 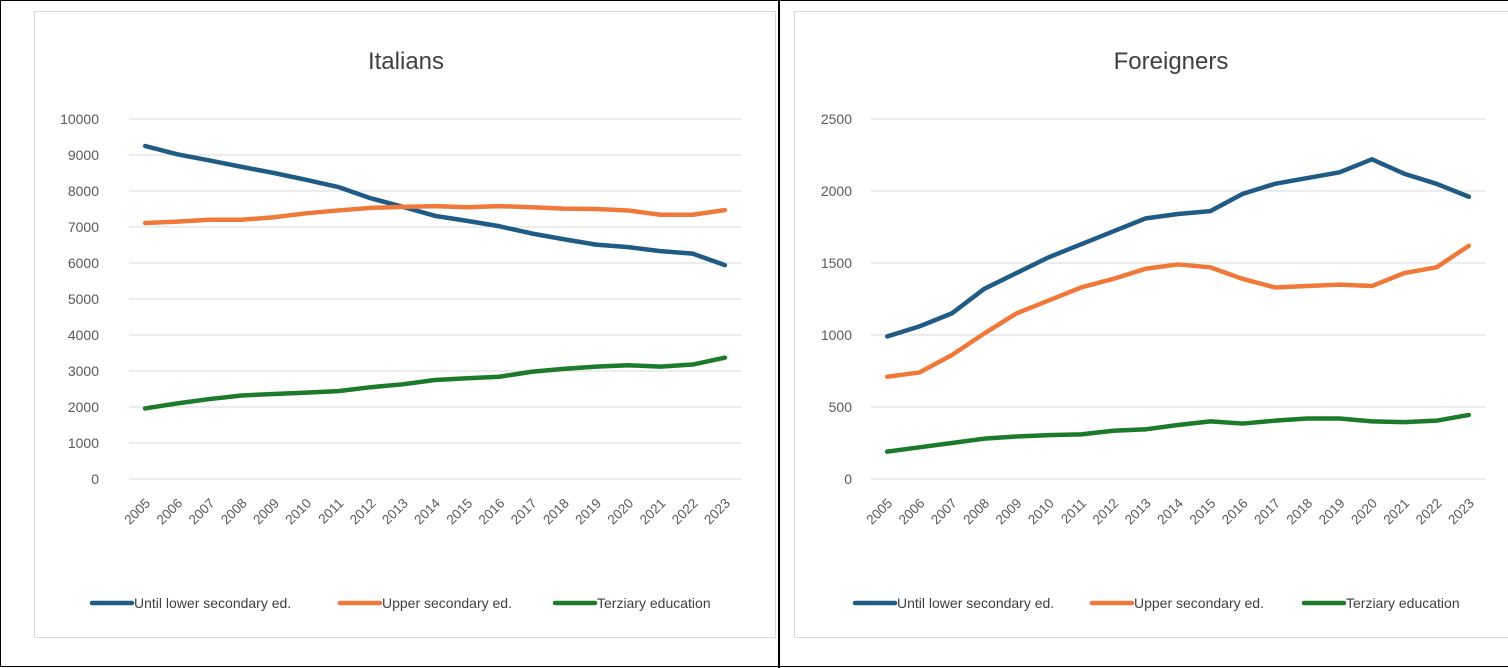 I want to click on y-tick-label: 3000, so click(x=83, y=371).